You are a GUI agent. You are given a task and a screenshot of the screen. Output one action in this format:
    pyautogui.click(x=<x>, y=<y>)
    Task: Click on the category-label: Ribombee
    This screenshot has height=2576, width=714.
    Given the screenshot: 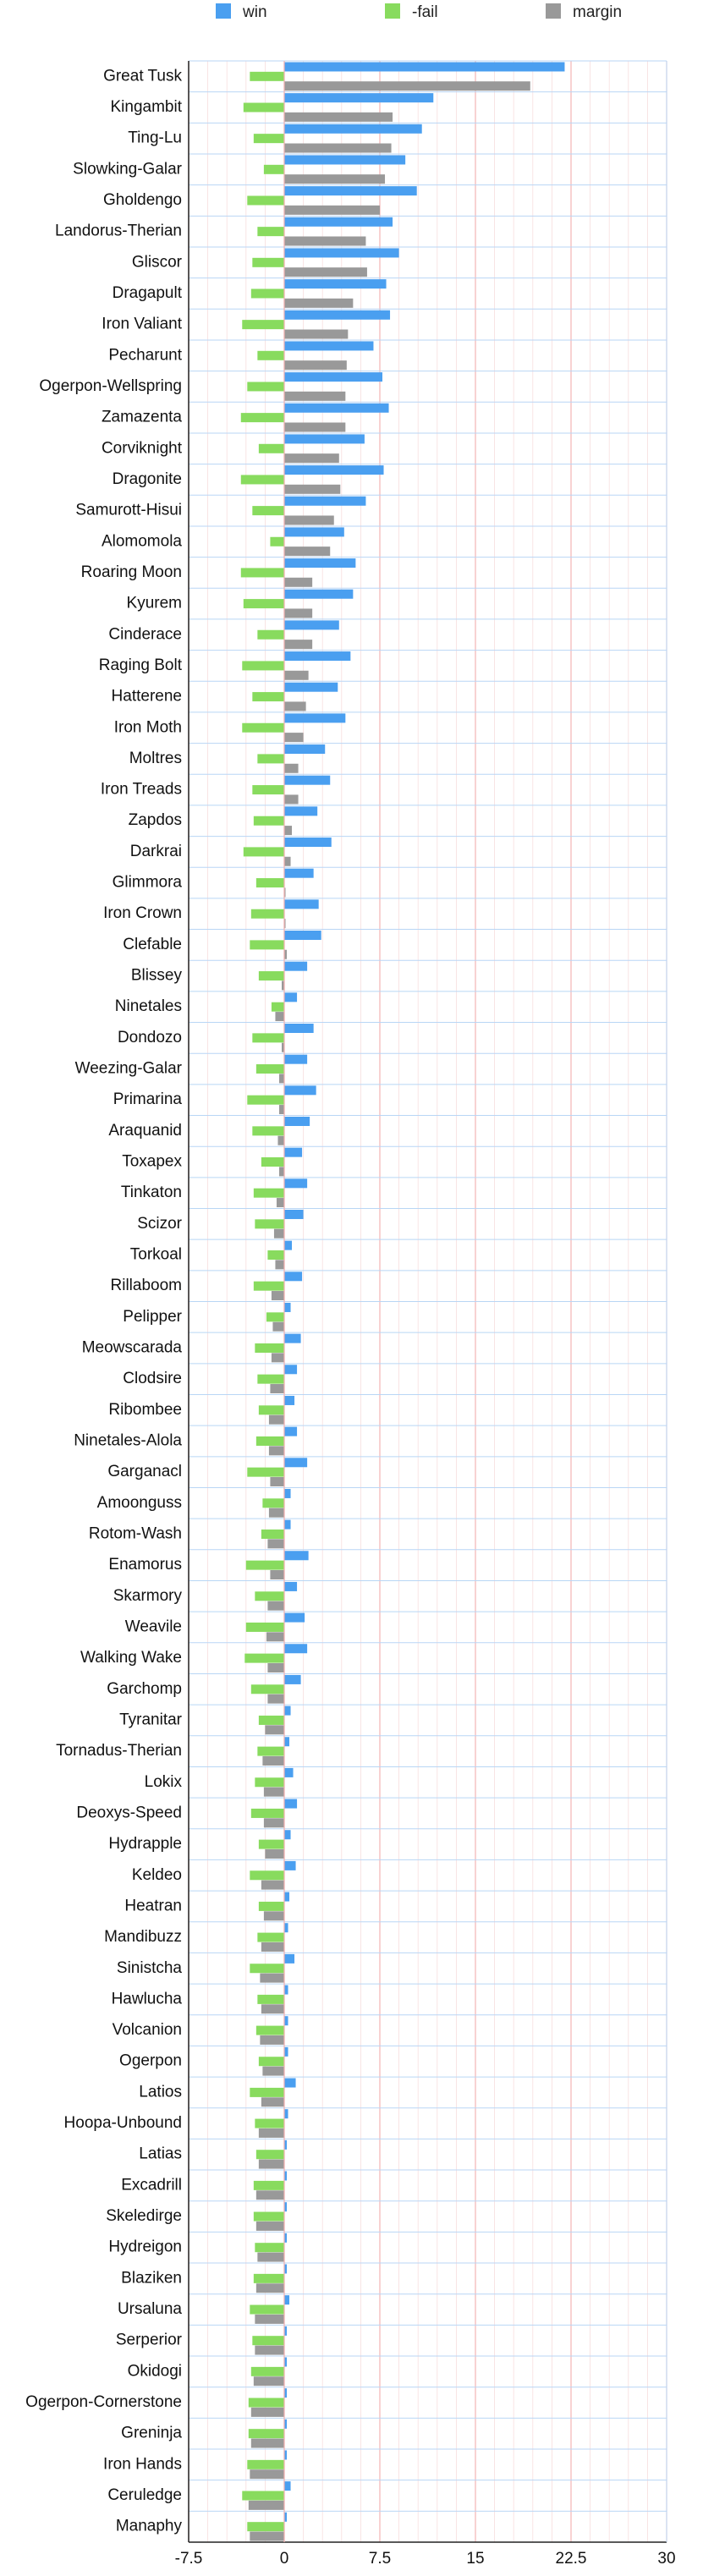 What is the action you would take?
    pyautogui.click(x=145, y=1410)
    